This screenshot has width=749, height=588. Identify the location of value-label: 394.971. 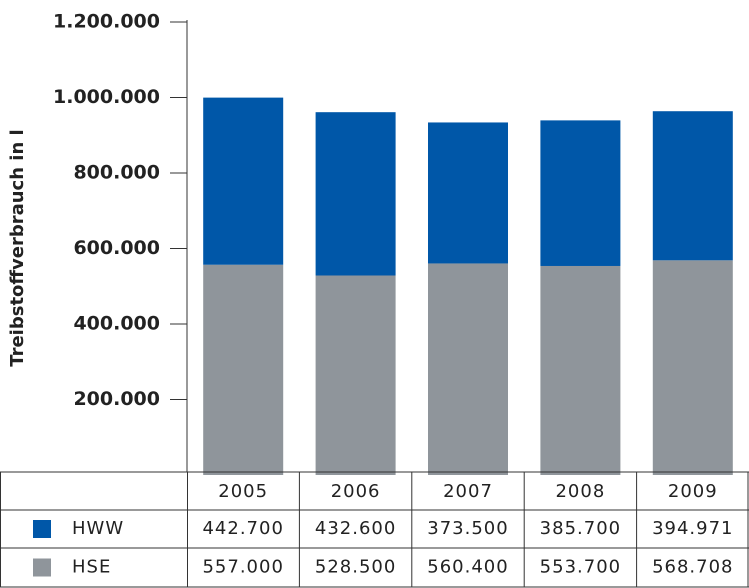
(692, 528).